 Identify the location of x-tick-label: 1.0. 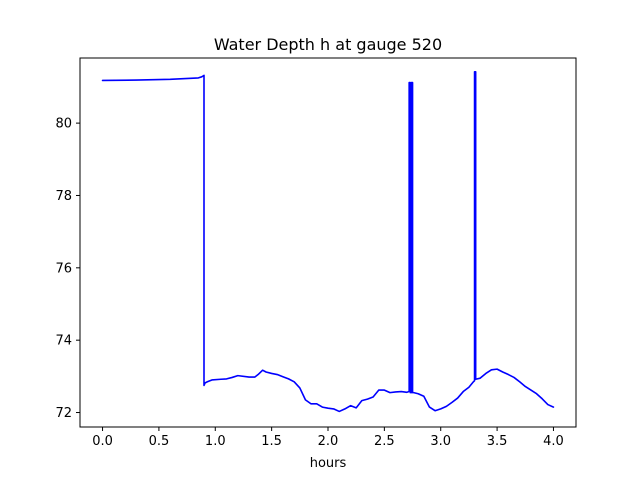
(215, 441).